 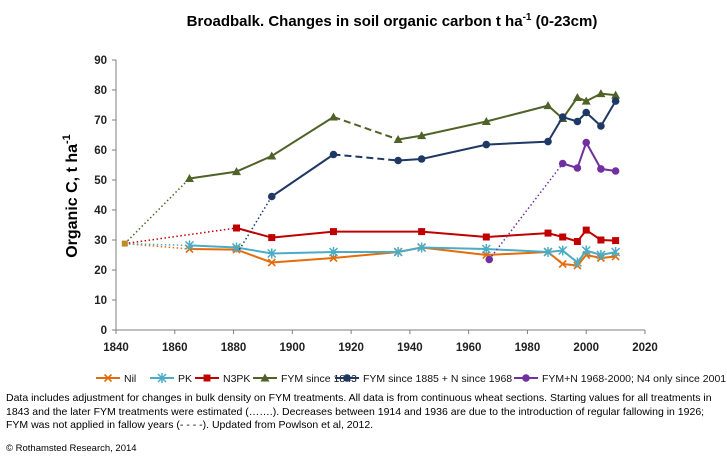 What do you see at coordinates (100, 241) in the screenshot?
I see `y-tick-label: 30` at bounding box center [100, 241].